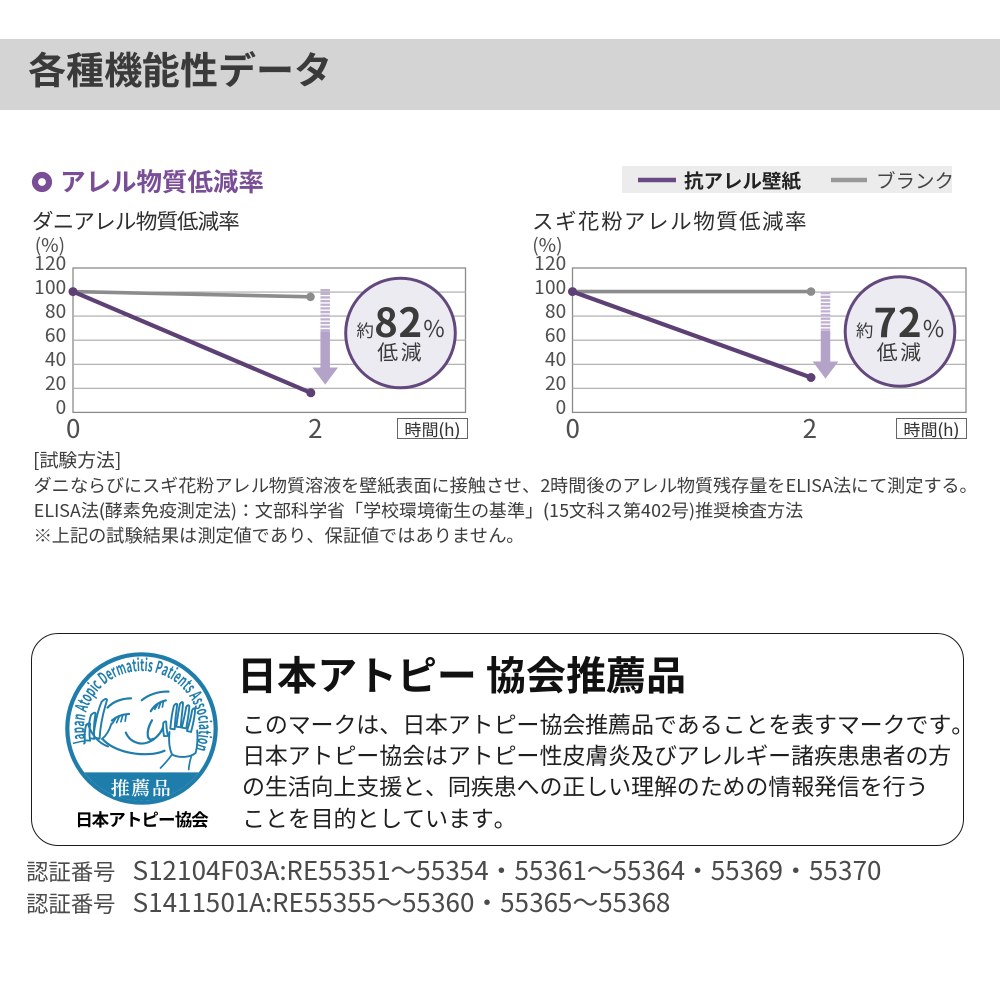 The width and height of the screenshot is (1000, 1000). Describe the element at coordinates (204, 717) in the screenshot. I see `svg-text: c` at that location.